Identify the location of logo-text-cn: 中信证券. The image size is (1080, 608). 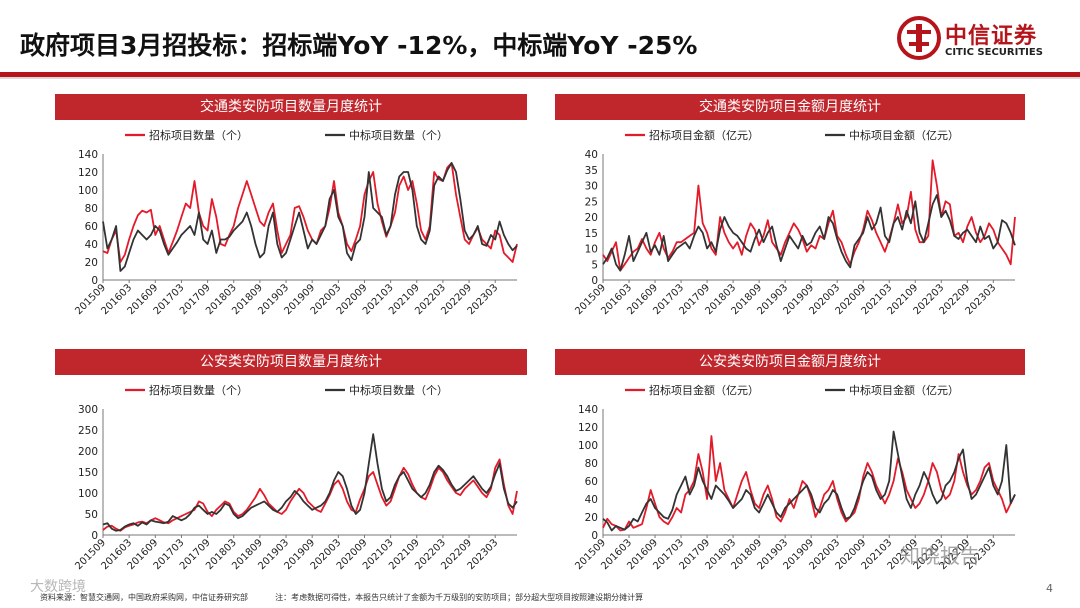
(991, 36).